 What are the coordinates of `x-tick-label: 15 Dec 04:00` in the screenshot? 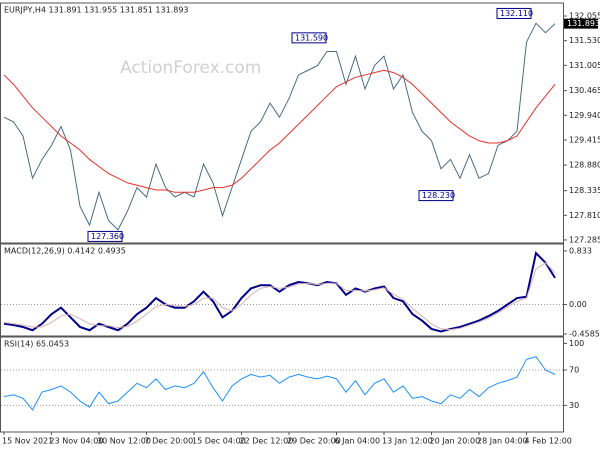 It's located at (219, 441).